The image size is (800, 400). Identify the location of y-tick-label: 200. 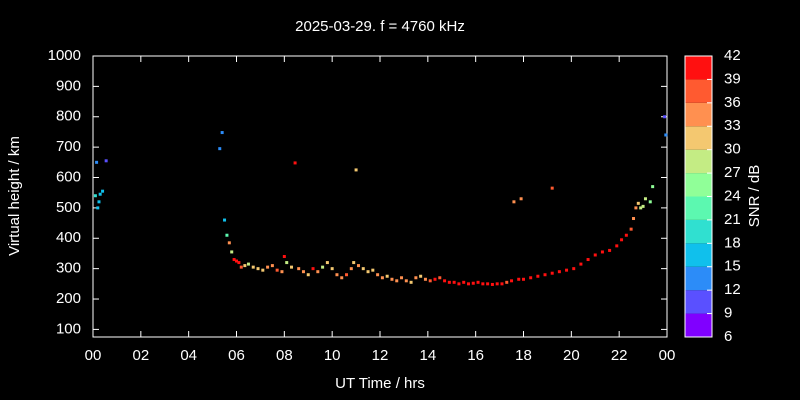
(68, 298).